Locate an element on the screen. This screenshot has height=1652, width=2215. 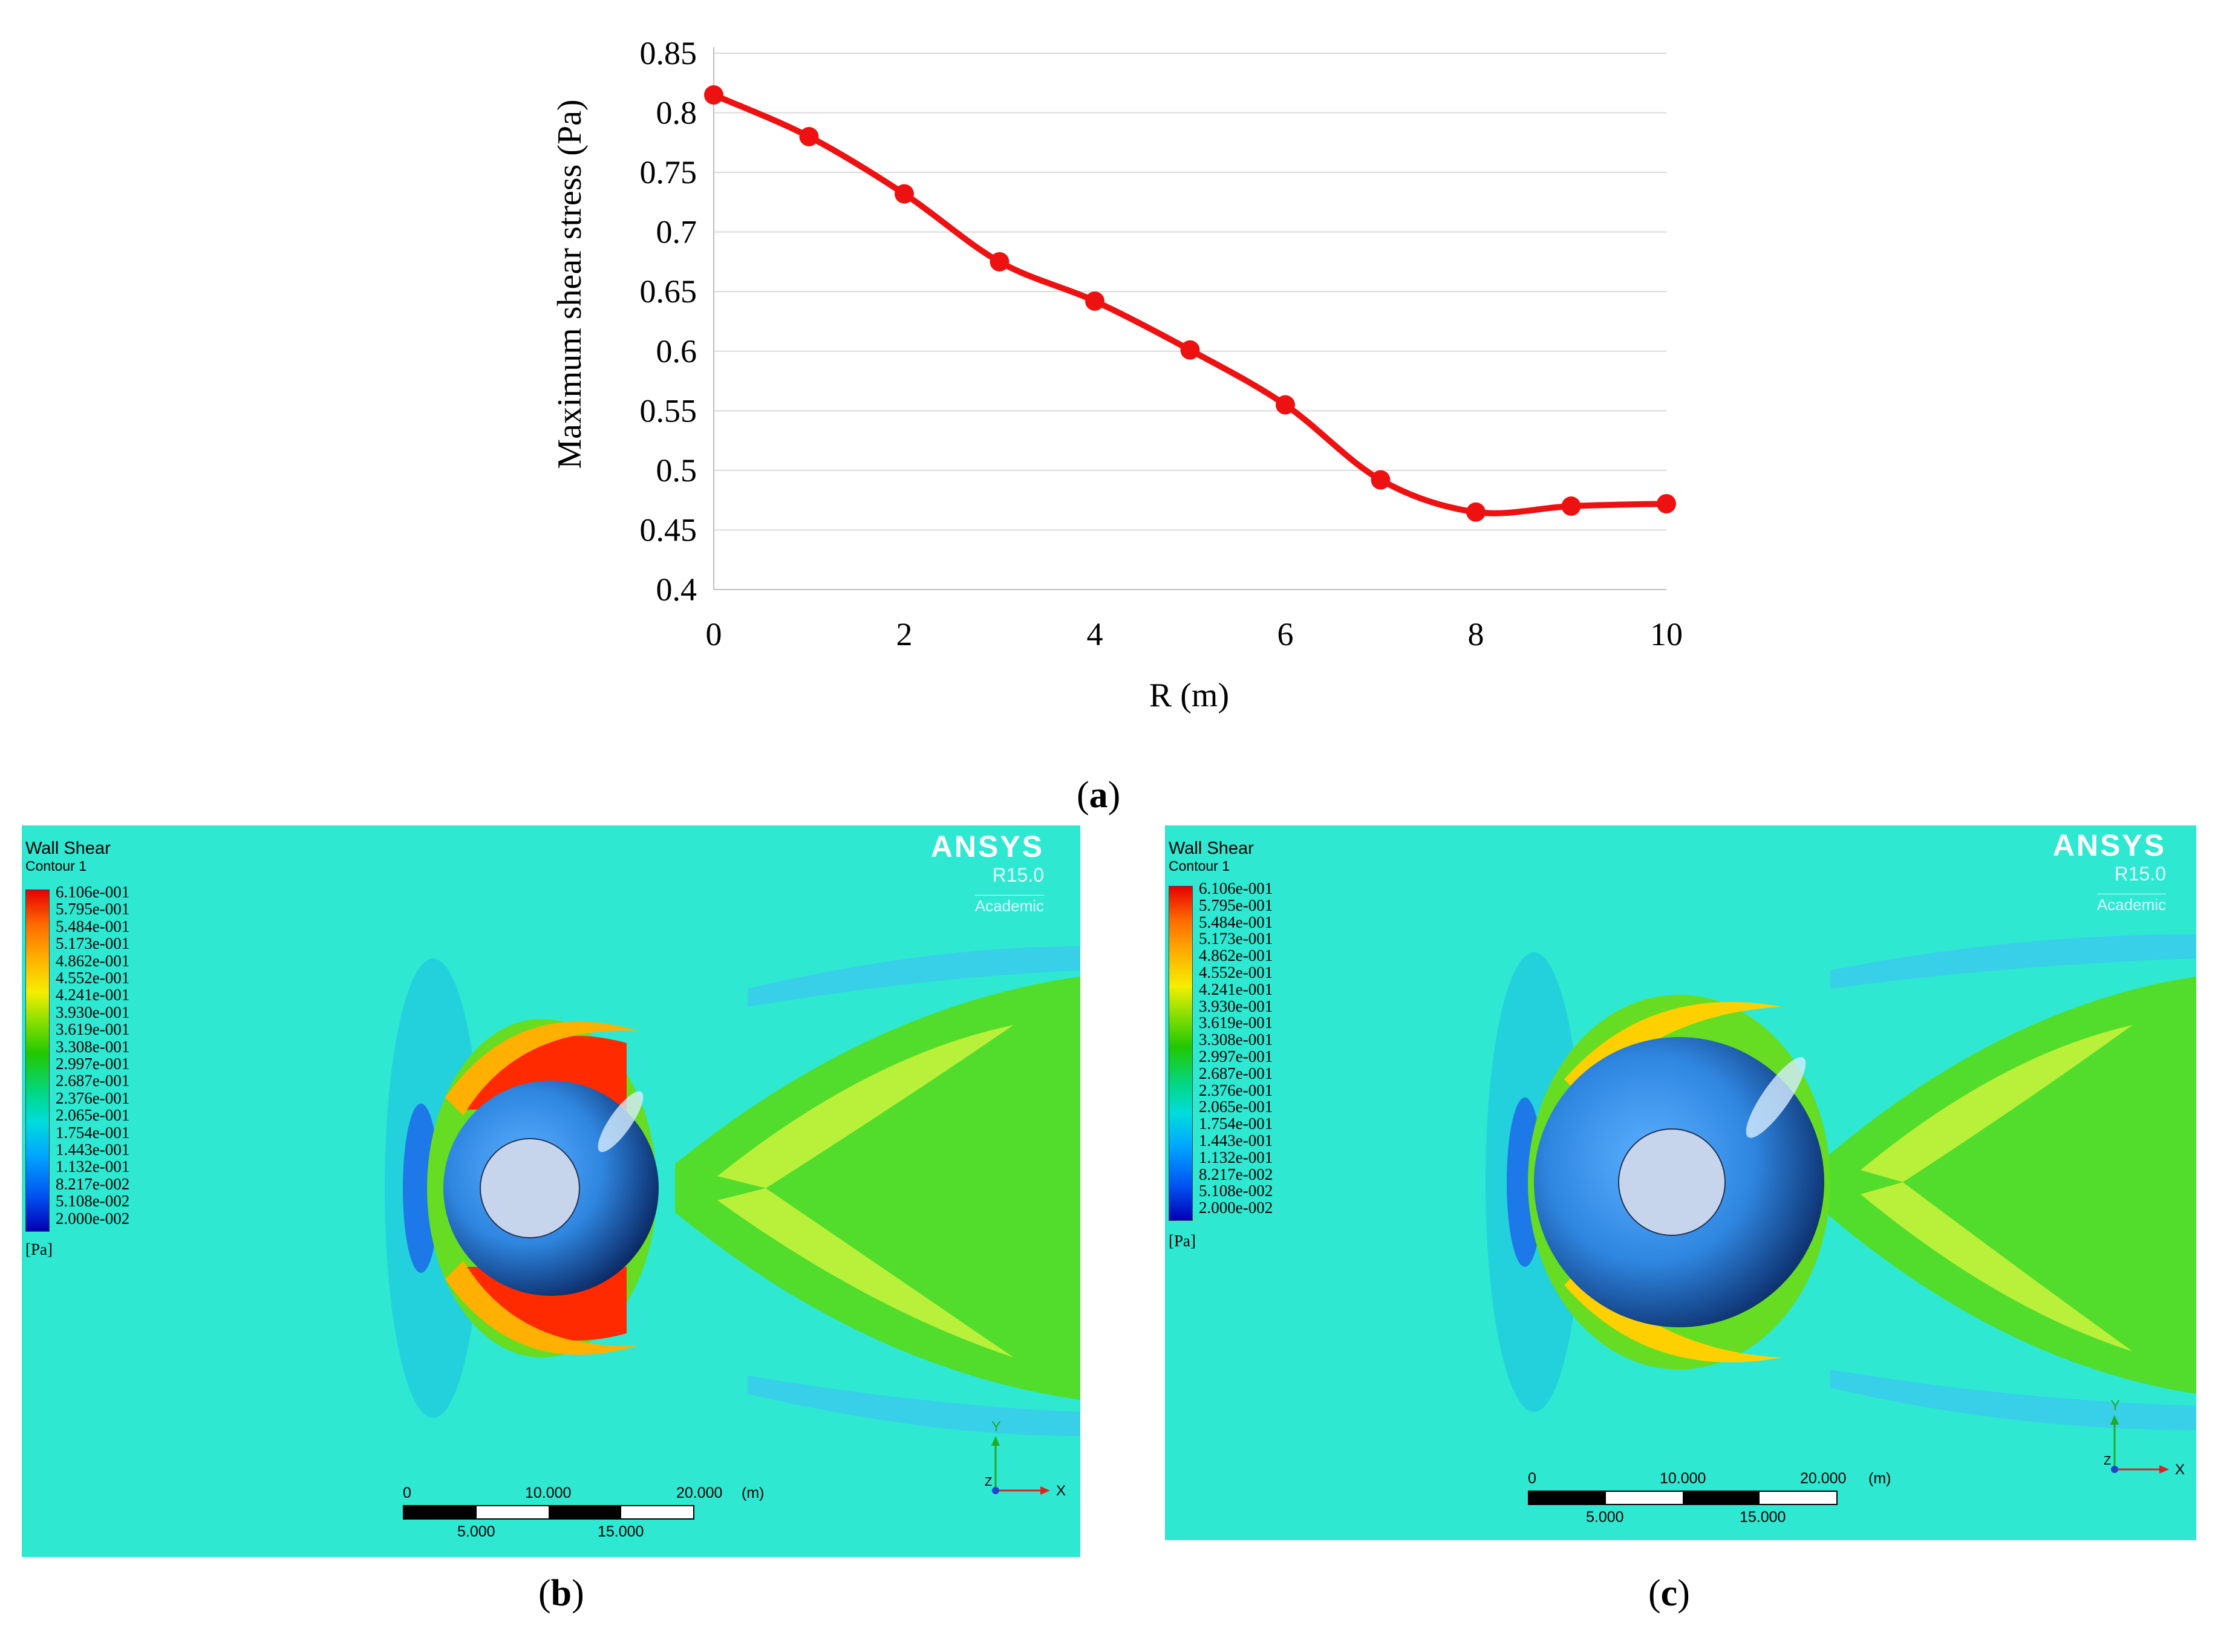
sphere-highlight is located at coordinates (621, 1122).